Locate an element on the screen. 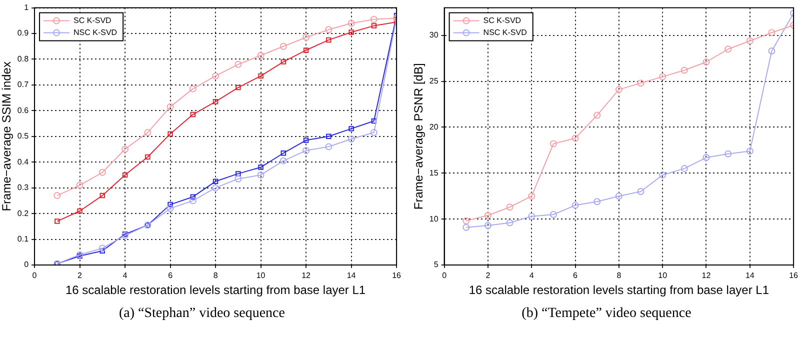 The width and height of the screenshot is (801, 338). y-tick-label: 0.3 is located at coordinates (23, 187).